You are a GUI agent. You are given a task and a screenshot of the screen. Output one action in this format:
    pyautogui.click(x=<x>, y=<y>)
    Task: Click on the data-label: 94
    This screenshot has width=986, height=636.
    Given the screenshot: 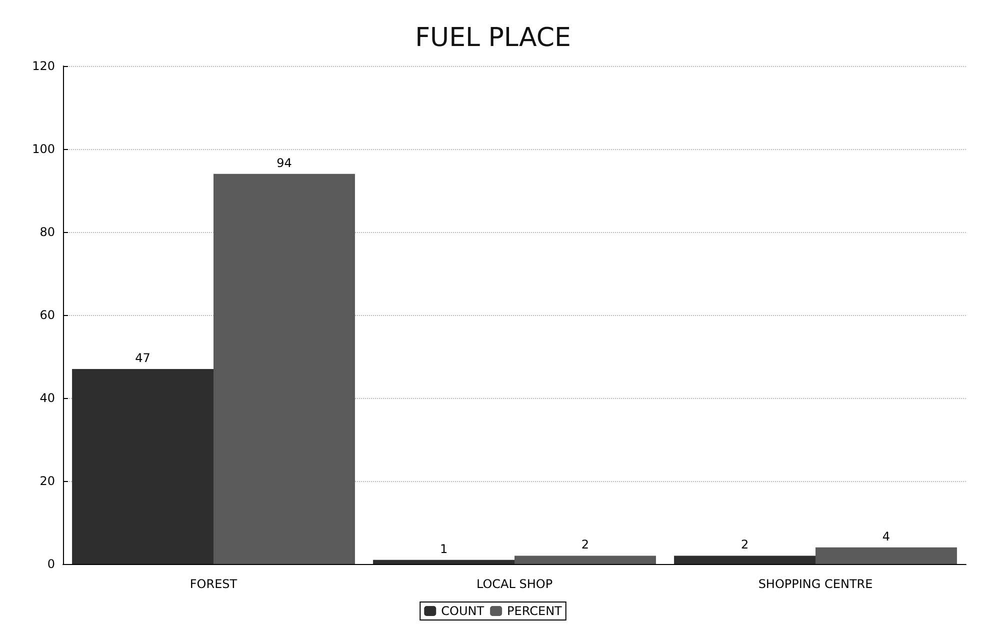 What is the action you would take?
    pyautogui.click(x=284, y=163)
    